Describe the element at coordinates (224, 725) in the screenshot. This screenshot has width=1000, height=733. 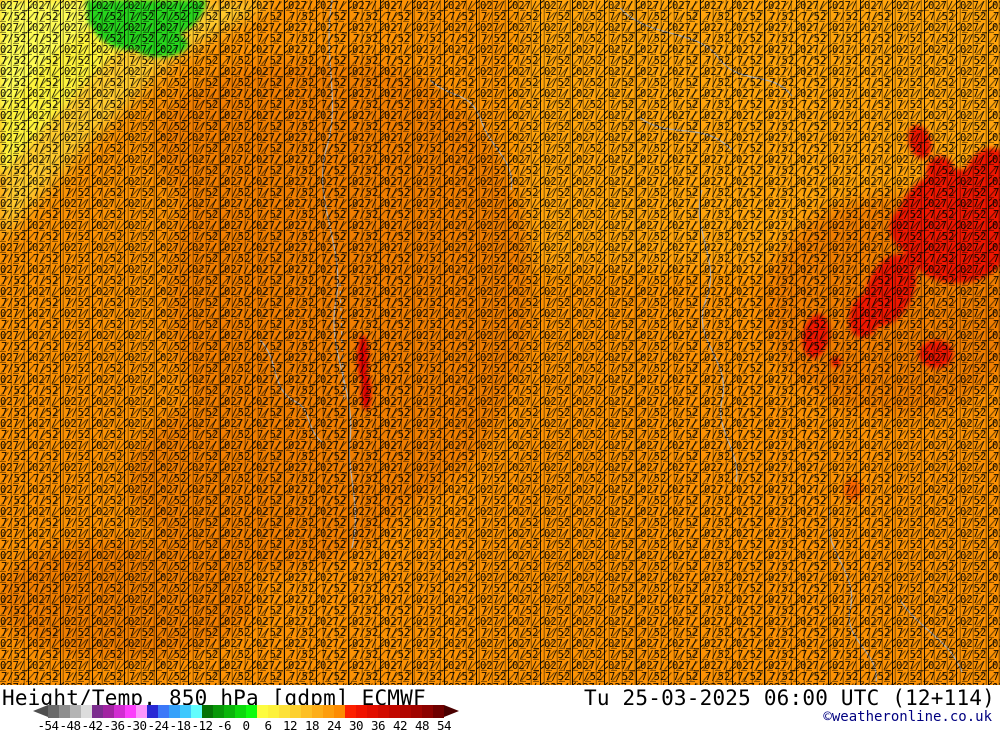
I see `legend-tick-label: -6` at that location.